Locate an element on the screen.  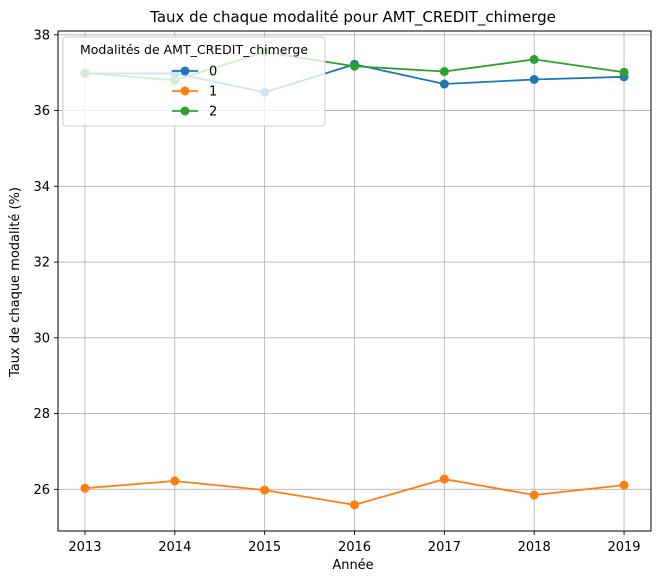
y-tick-label: 28 is located at coordinates (41, 414).